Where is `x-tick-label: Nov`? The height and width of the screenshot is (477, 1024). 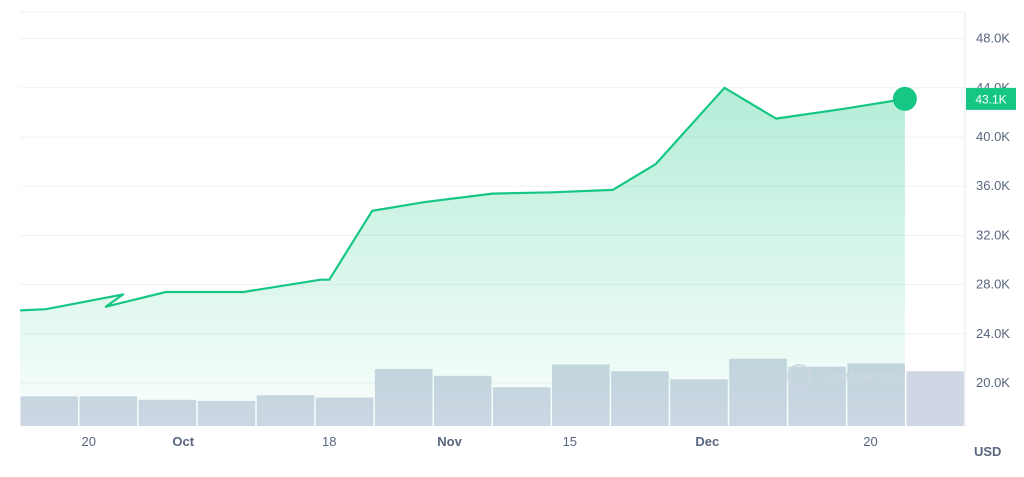
x-tick-label: Nov is located at coordinates (449, 441).